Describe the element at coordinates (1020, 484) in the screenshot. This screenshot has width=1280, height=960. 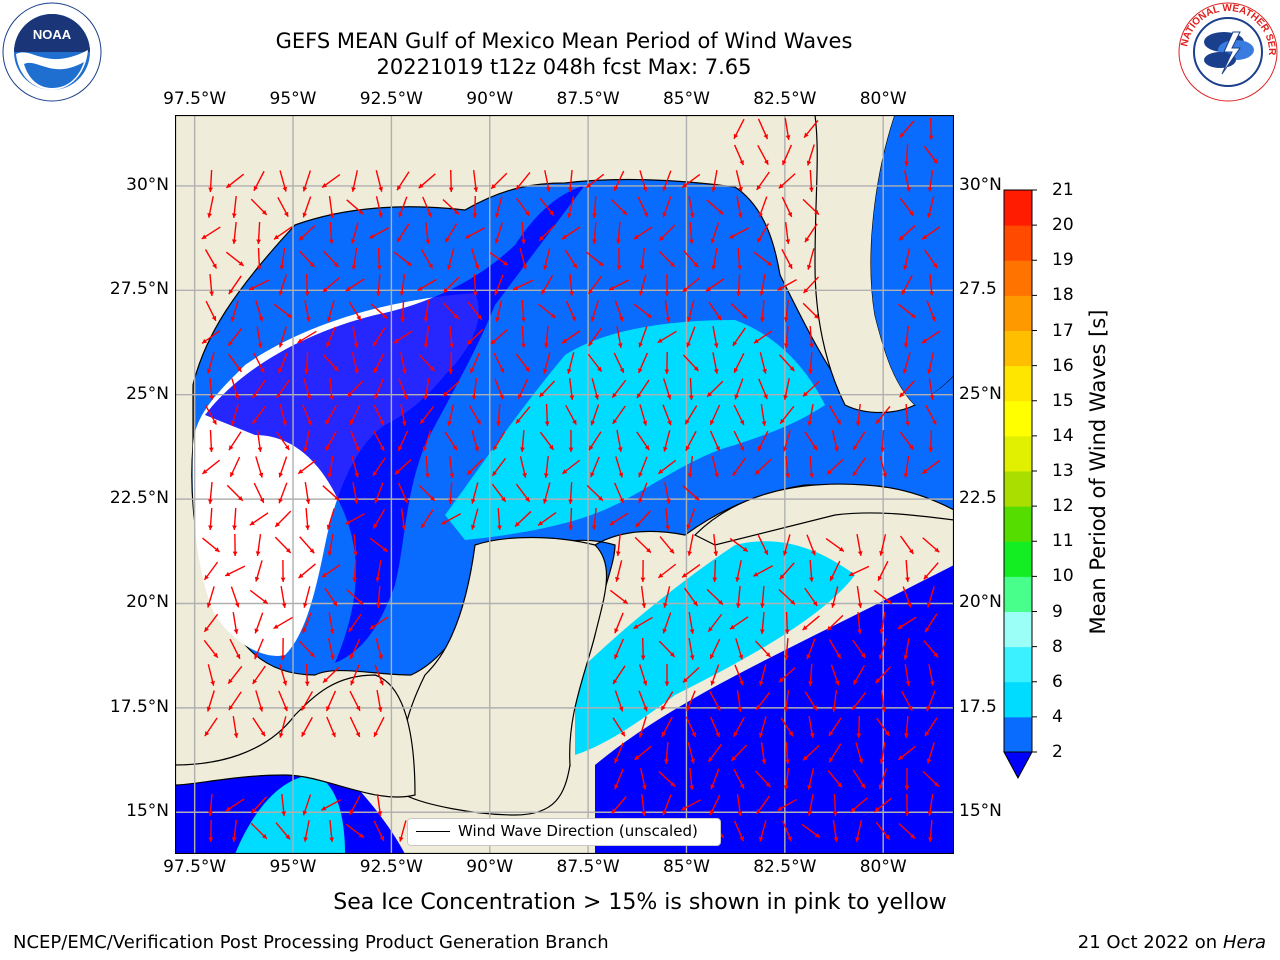
I see `colorbar` at that location.